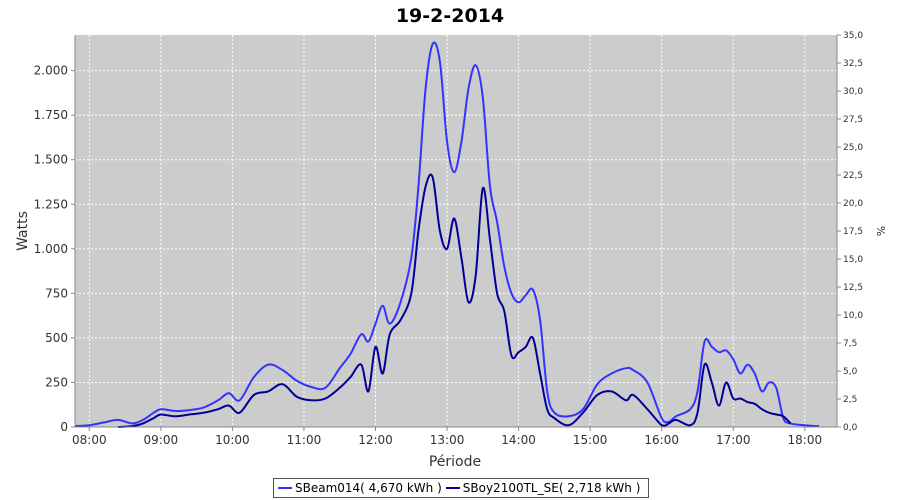 The image size is (900, 500). What do you see at coordinates (853, 64) in the screenshot?
I see `y2-tick-label: 32,5` at bounding box center [853, 64].